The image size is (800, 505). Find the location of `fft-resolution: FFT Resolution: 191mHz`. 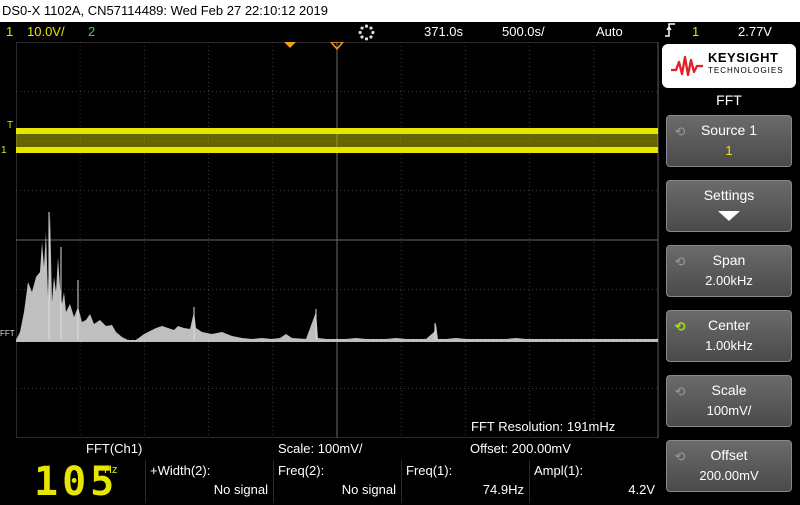

fft-resolution: FFT Resolution: 191mHz is located at coordinates (543, 426).